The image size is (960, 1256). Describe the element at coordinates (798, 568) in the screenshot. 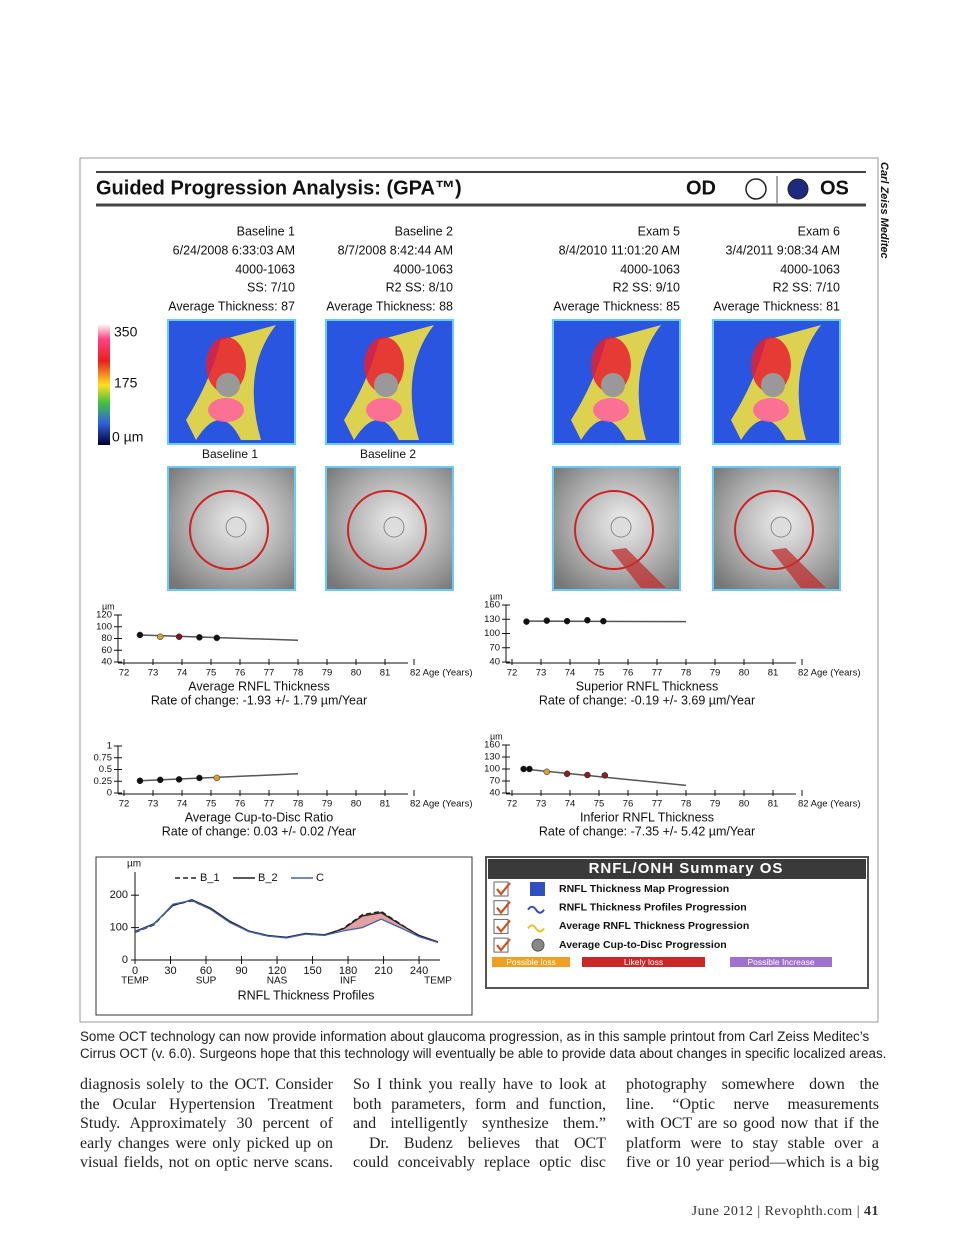

I see `progression-sector` at that location.